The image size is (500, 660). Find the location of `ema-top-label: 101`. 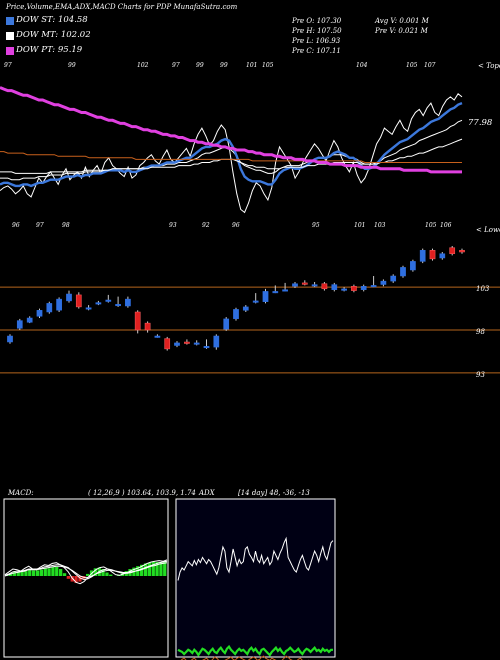

ema-top-label: 101 is located at coordinates (252, 65).